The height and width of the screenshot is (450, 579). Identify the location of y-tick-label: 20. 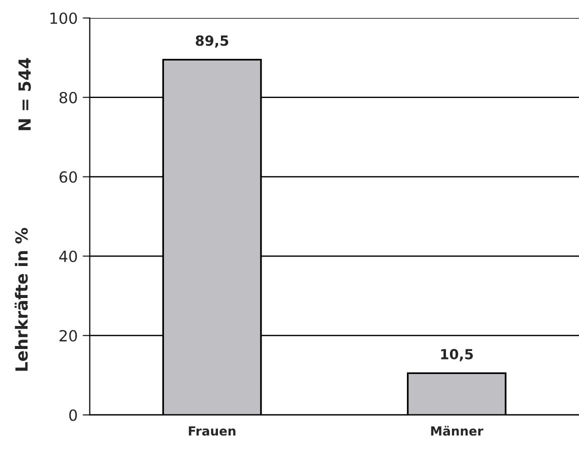
(68, 336).